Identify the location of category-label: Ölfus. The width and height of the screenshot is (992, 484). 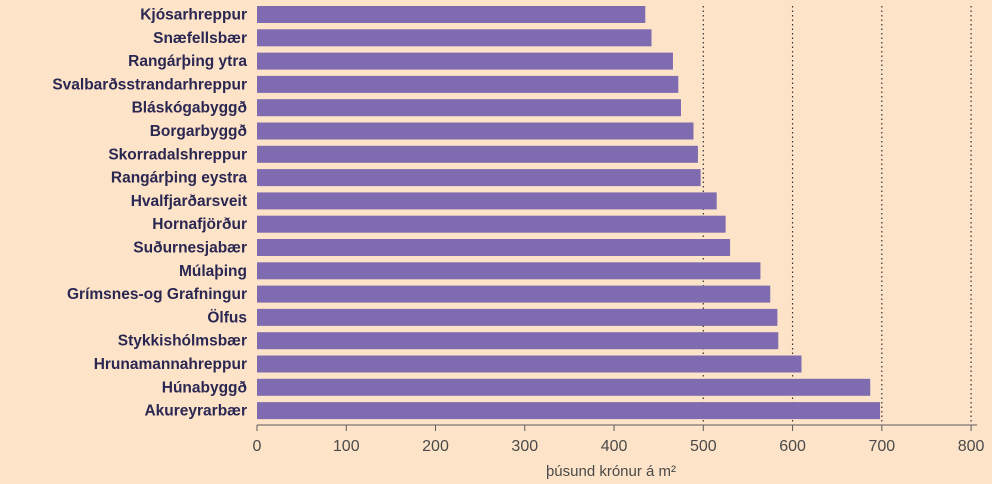
(227, 317).